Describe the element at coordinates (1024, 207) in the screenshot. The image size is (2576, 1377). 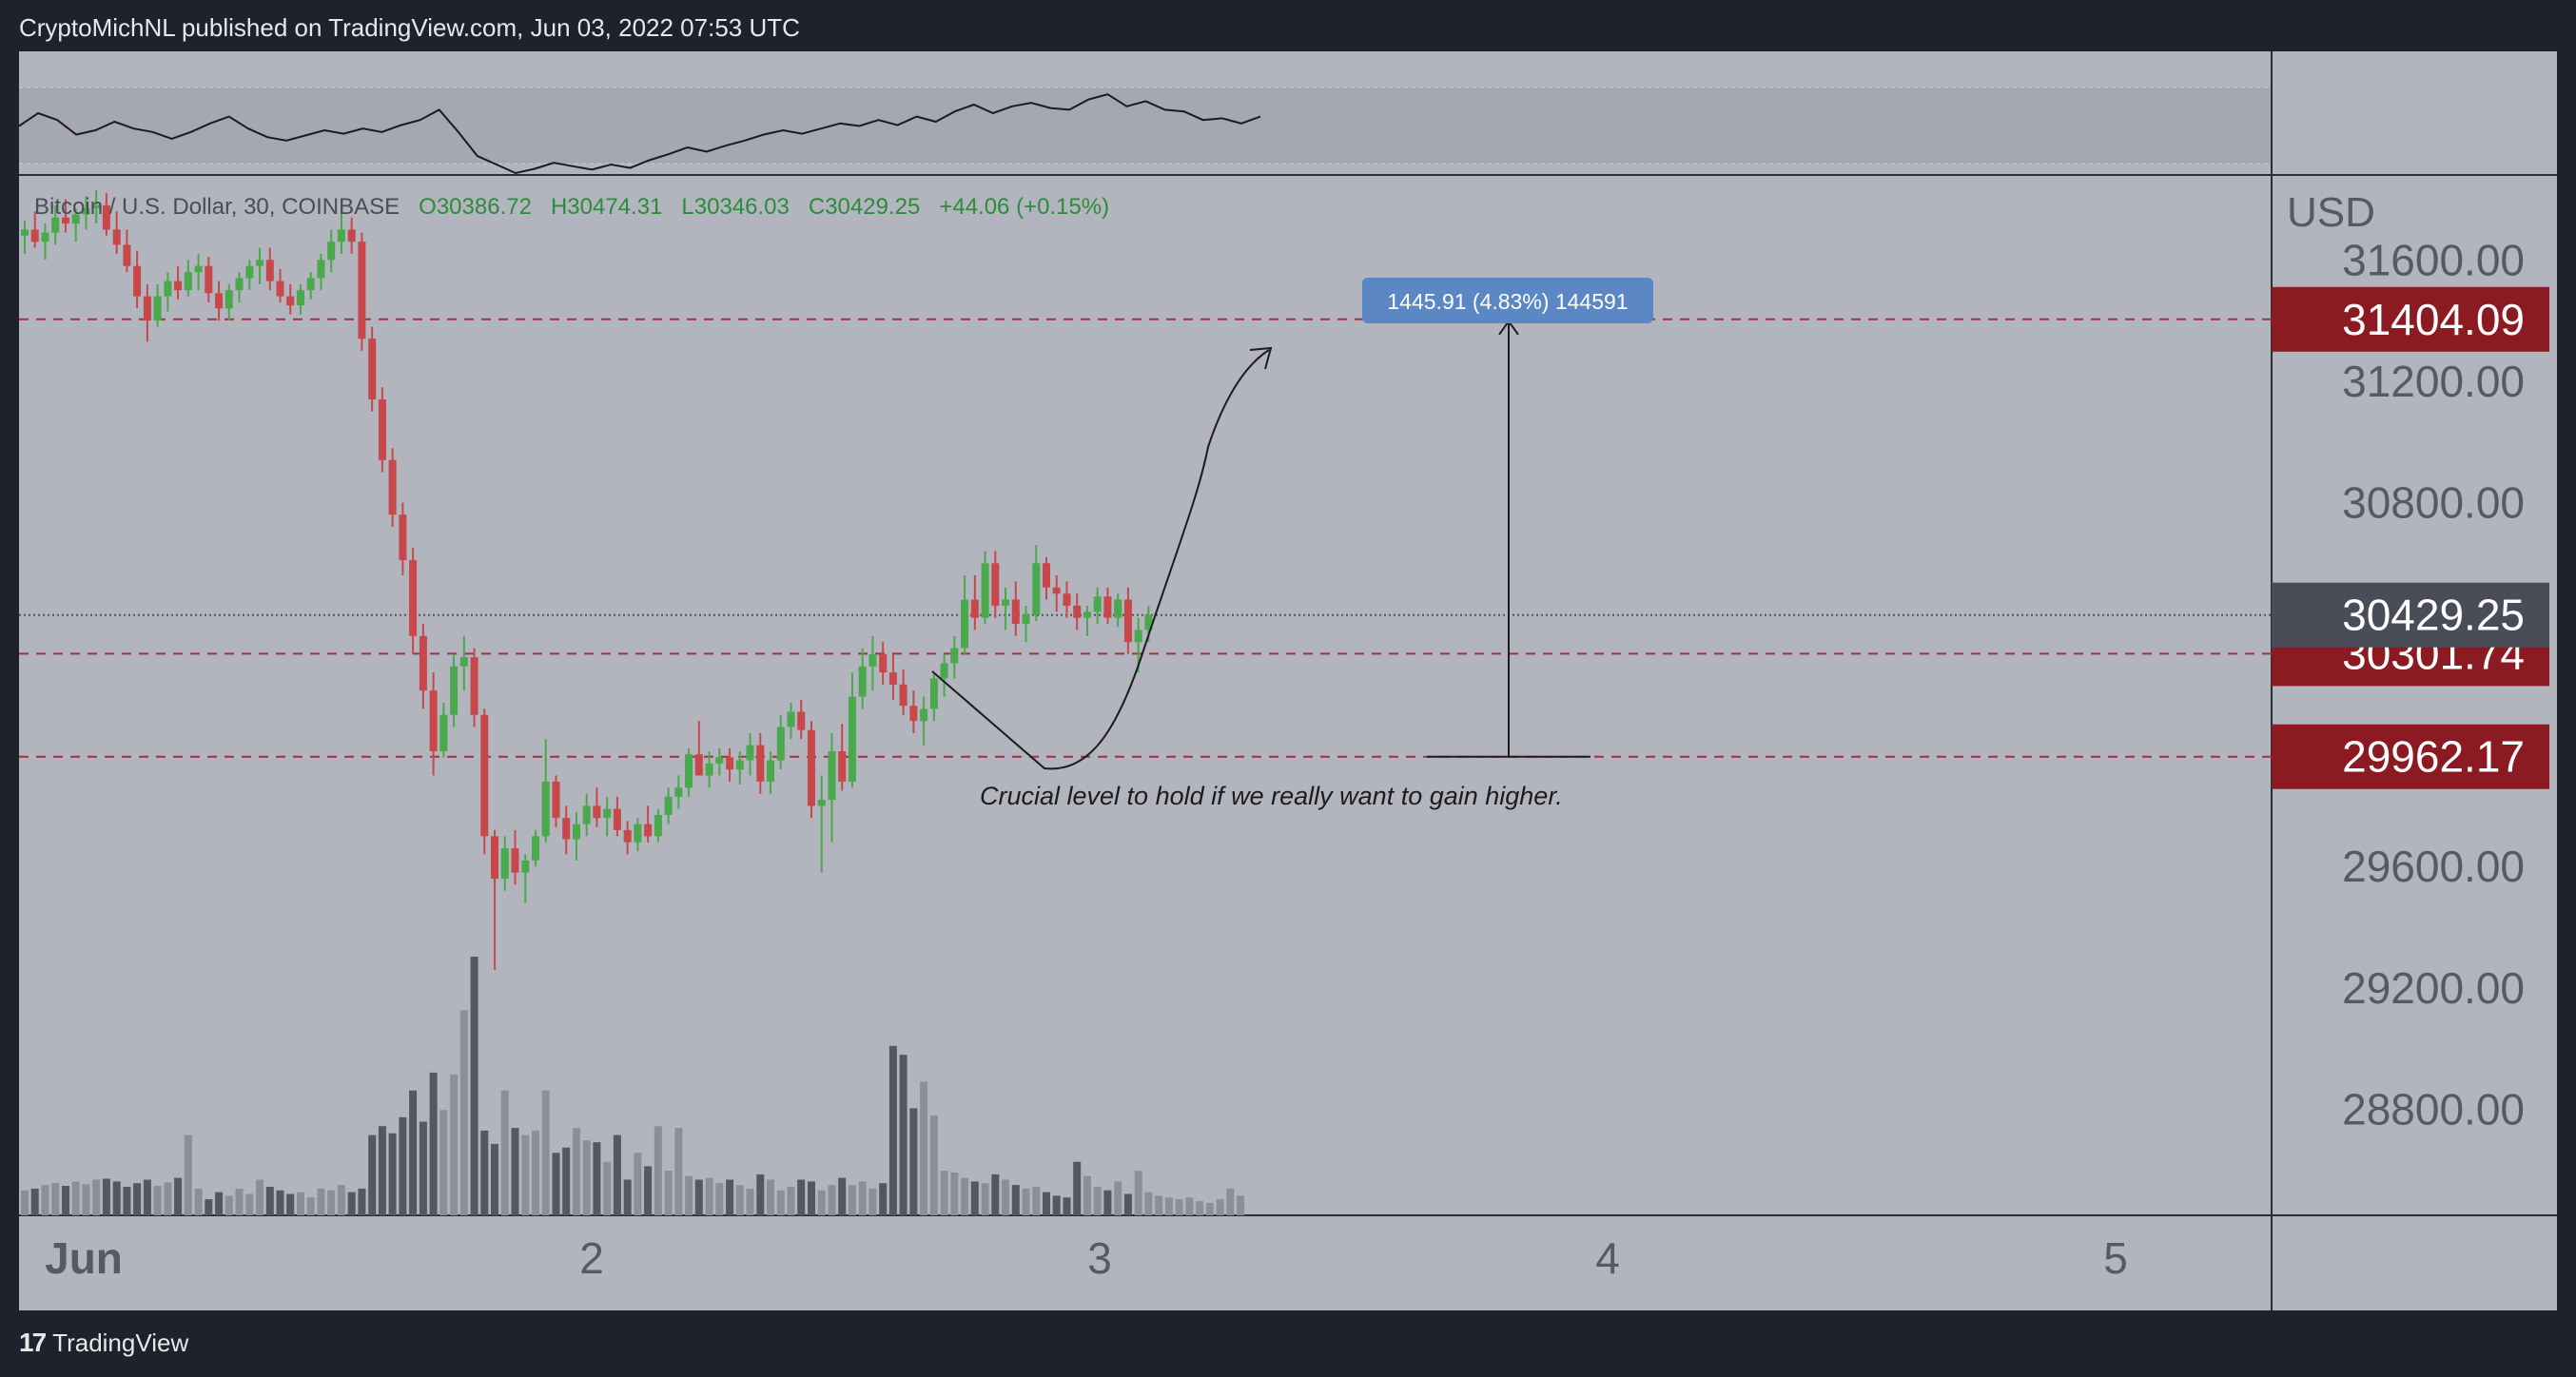
I see `legend-change: +44.06 (+0.15%)` at that location.